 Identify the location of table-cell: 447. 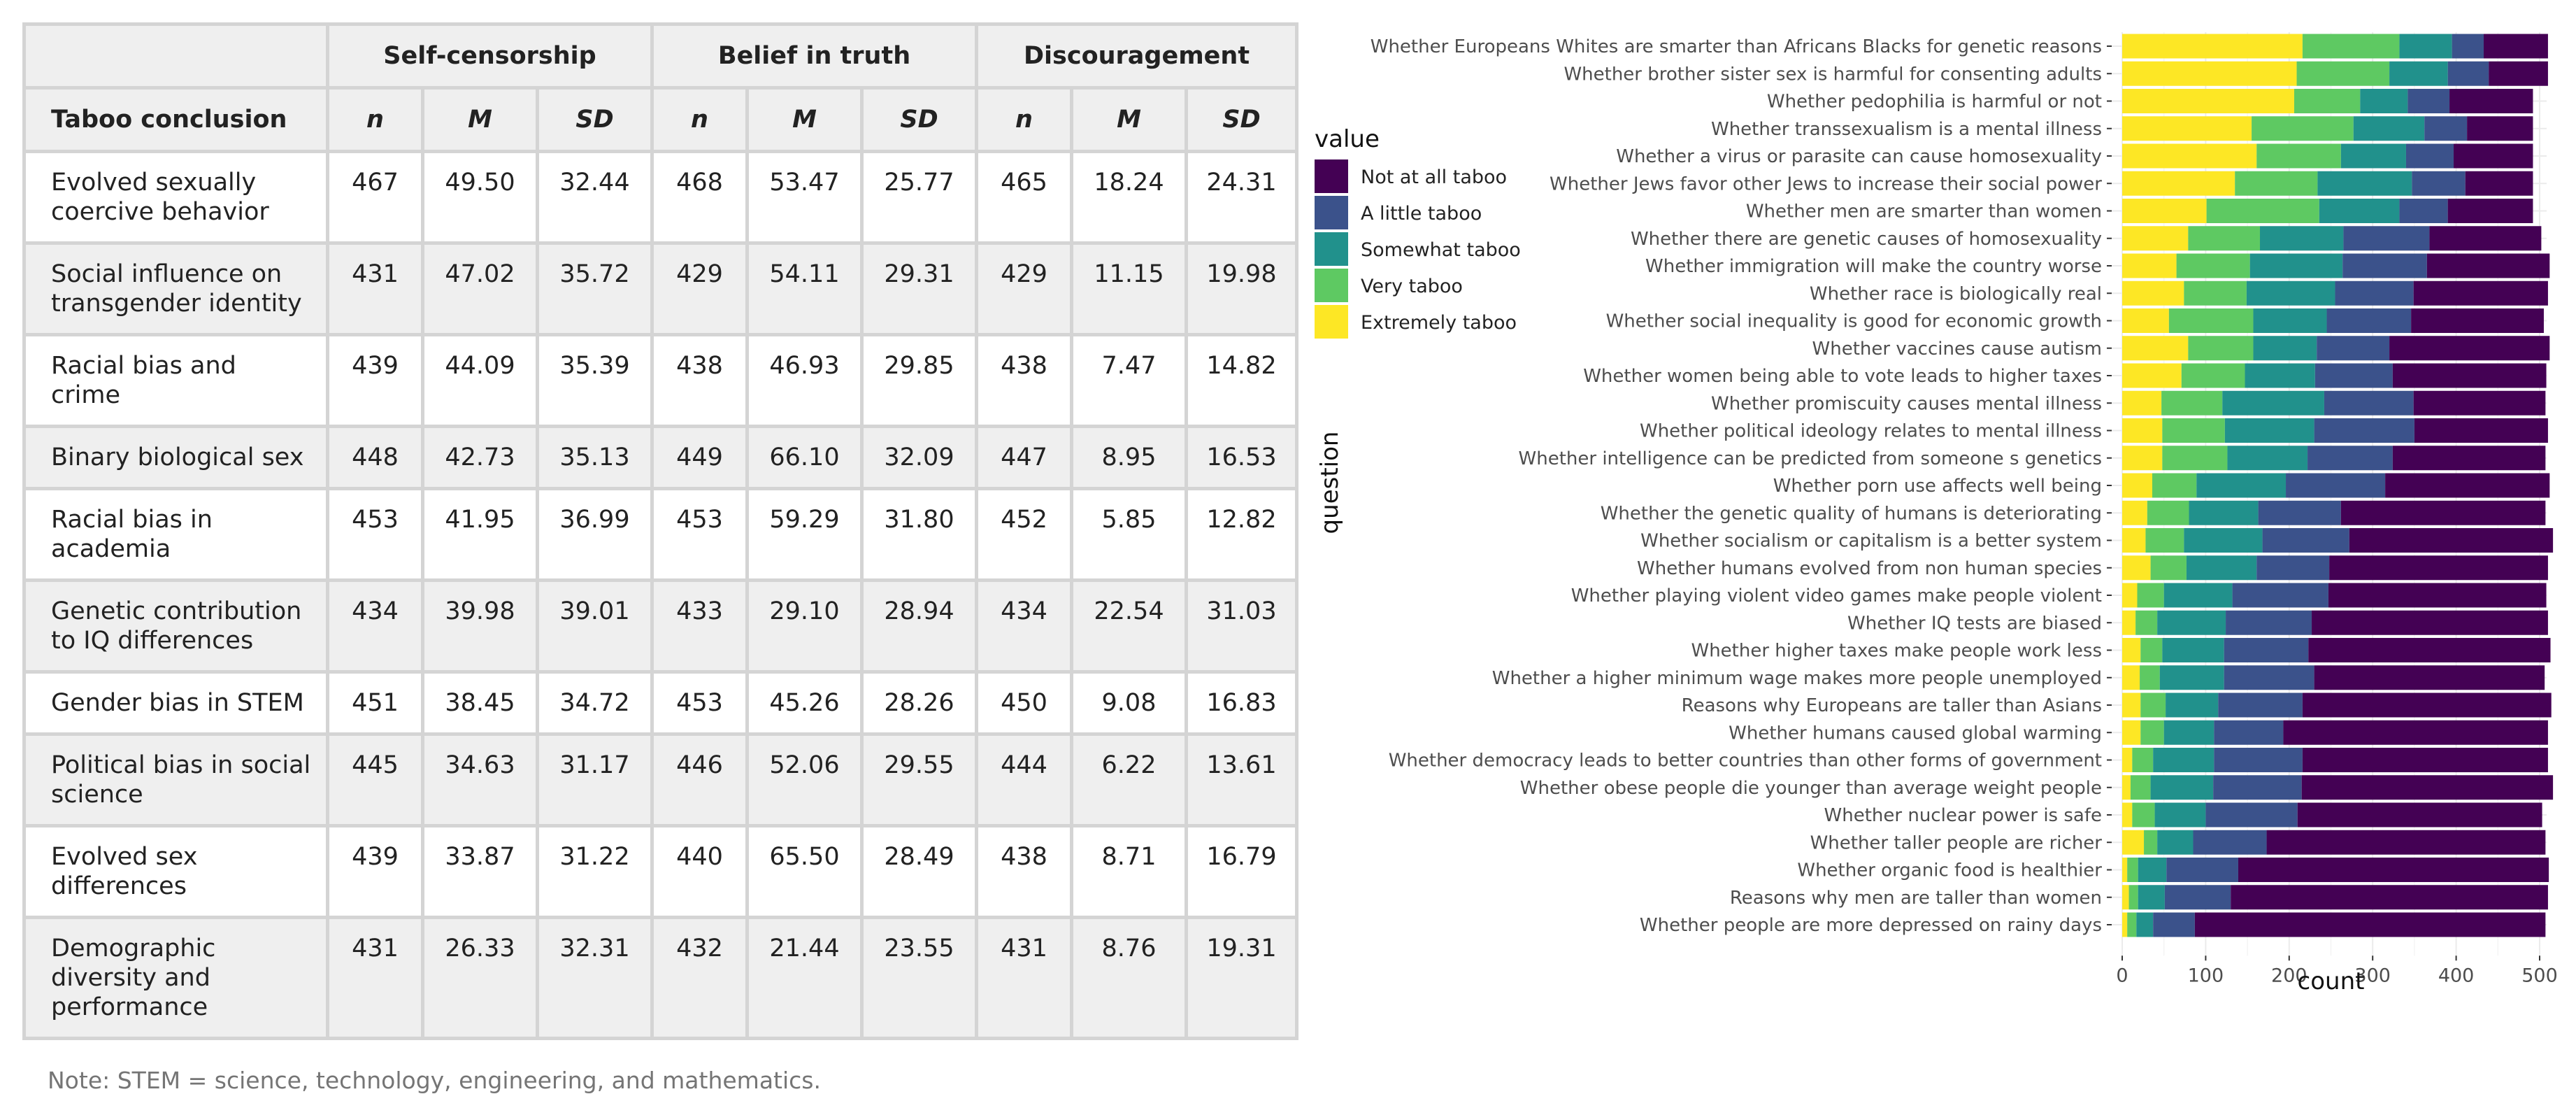
(1024, 457).